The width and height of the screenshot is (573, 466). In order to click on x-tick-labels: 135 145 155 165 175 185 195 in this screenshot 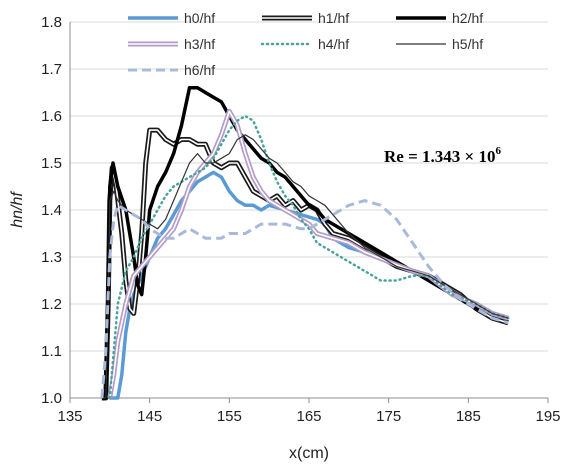, I will do `click(308, 416)`.